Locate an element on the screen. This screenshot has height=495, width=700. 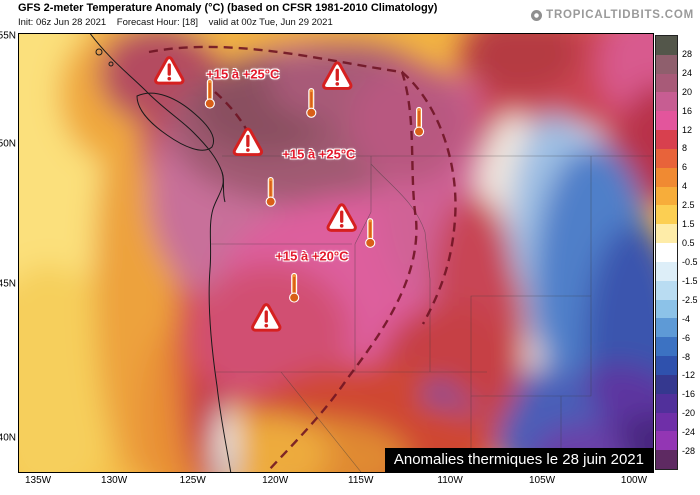
latitude-label: 55N is located at coordinates (8, 36).